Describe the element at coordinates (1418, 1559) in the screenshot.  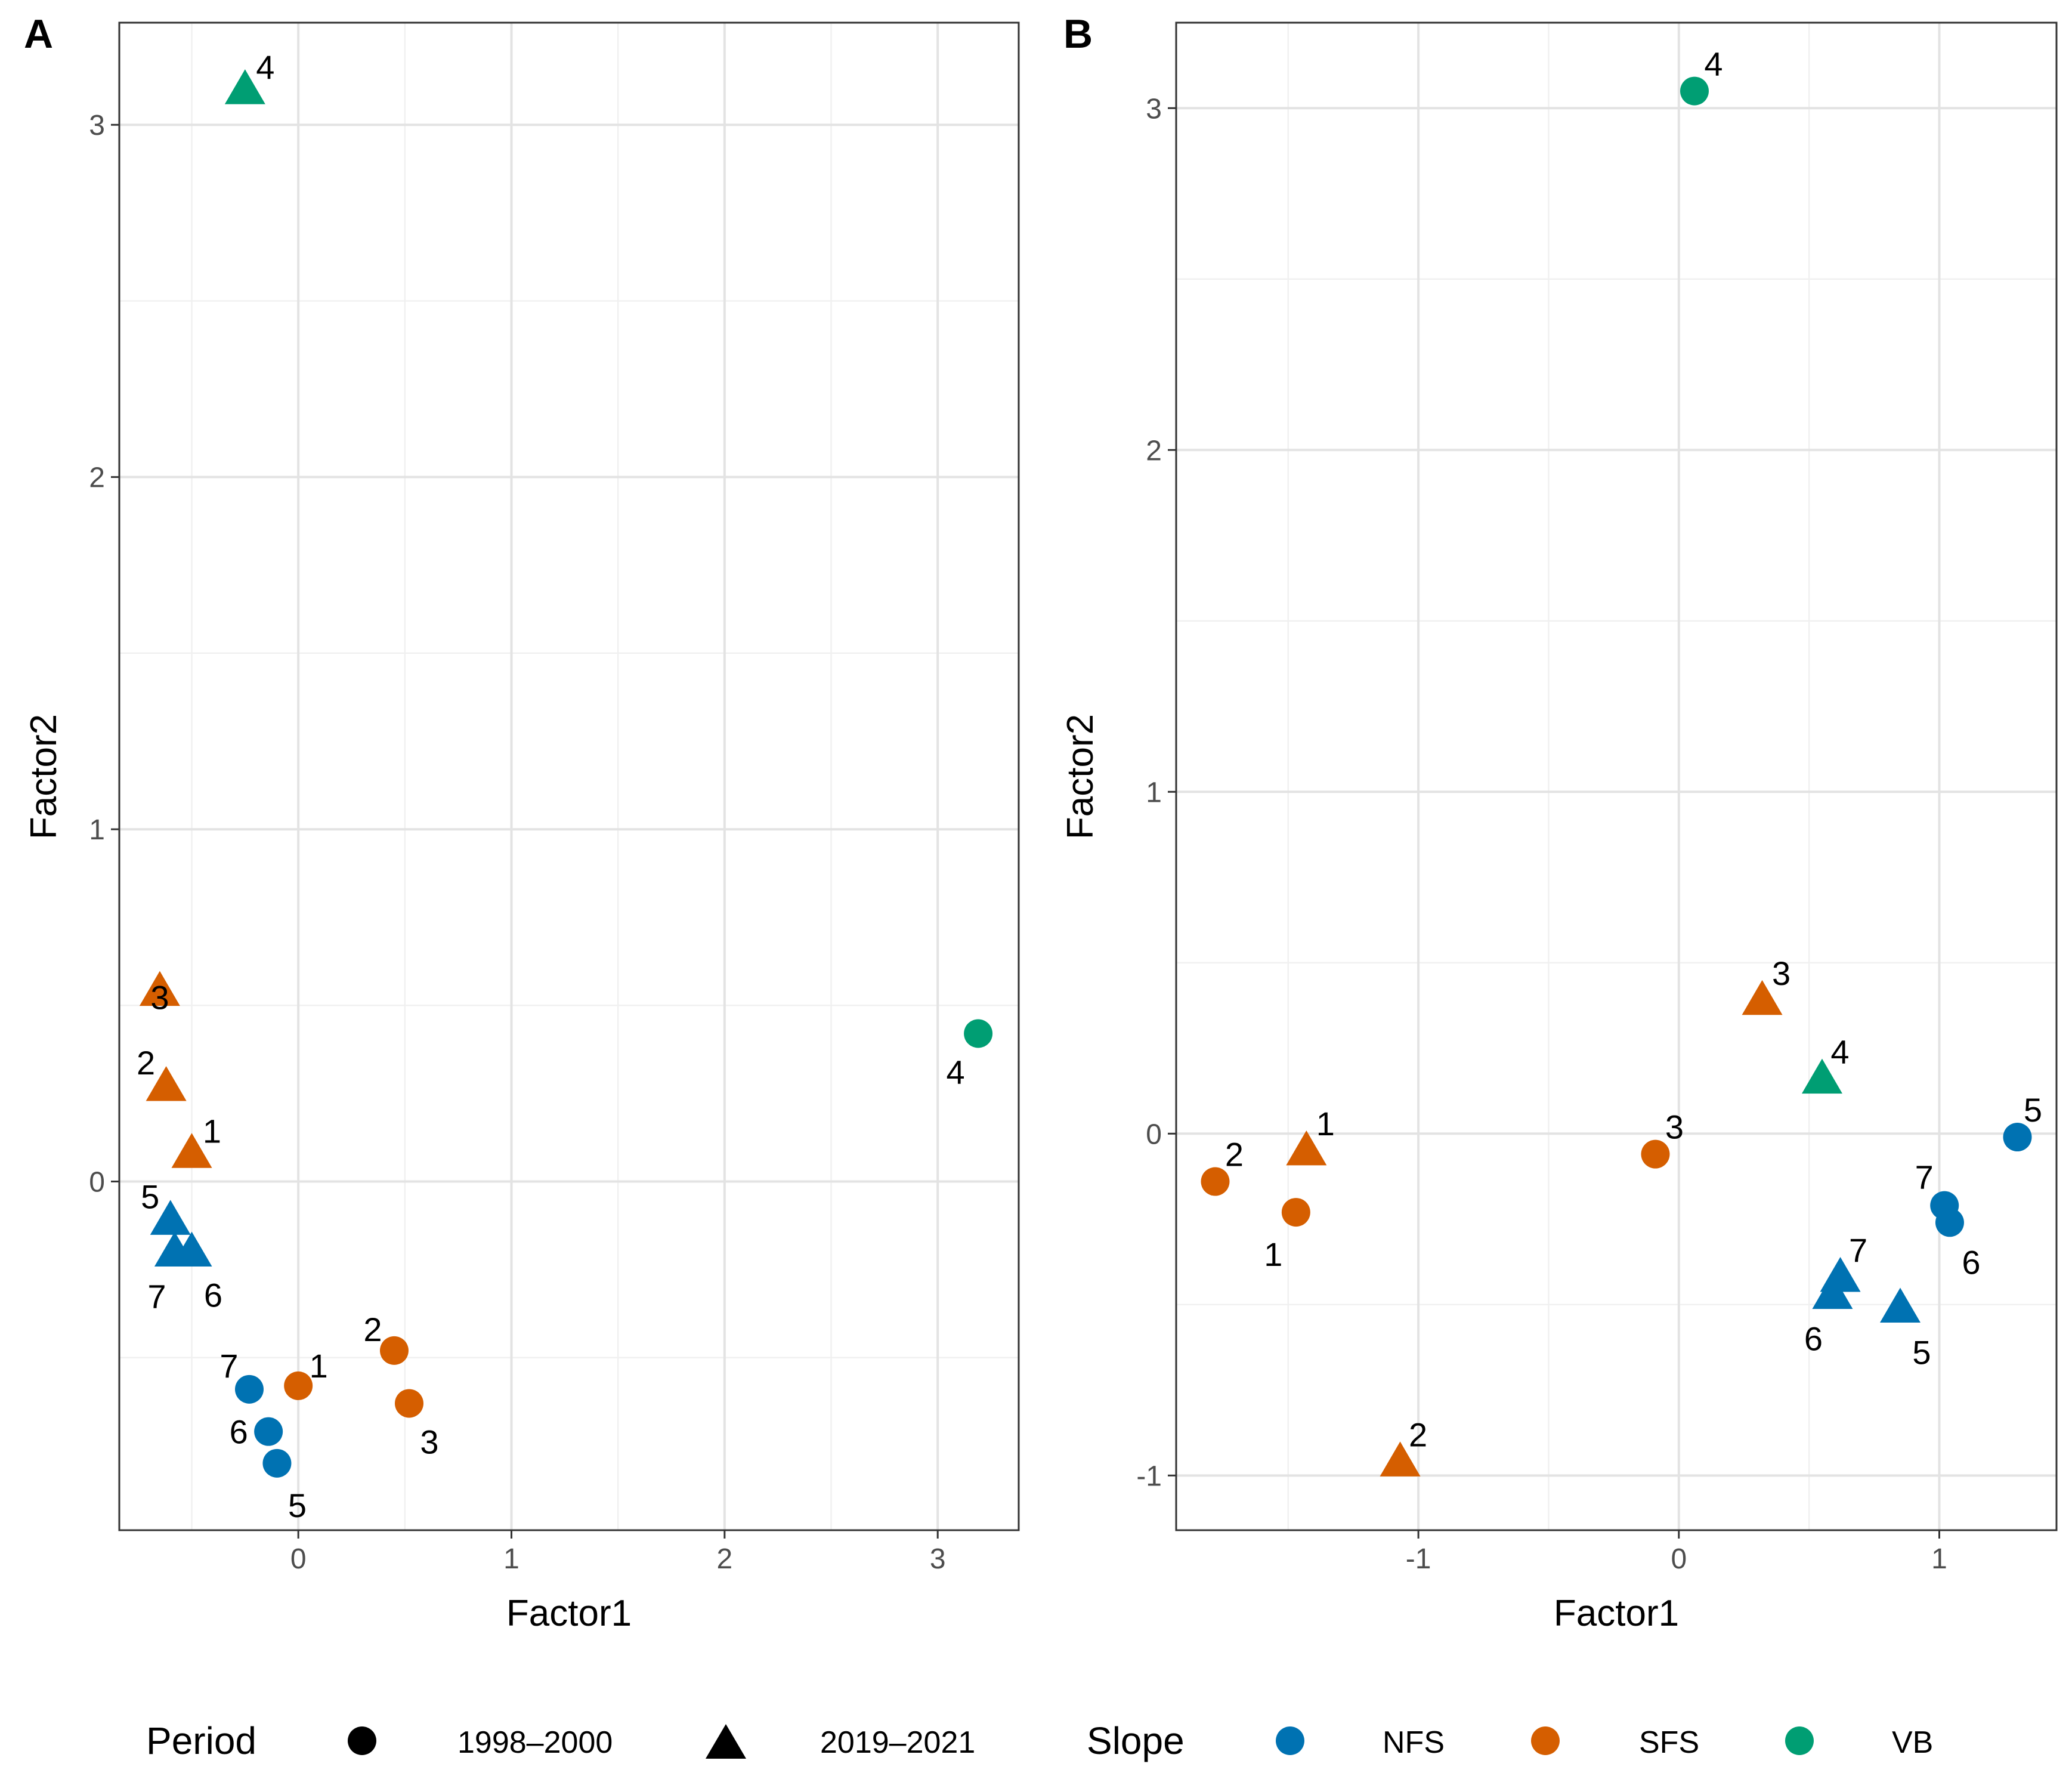
I see `x-tick-label: -1` at that location.